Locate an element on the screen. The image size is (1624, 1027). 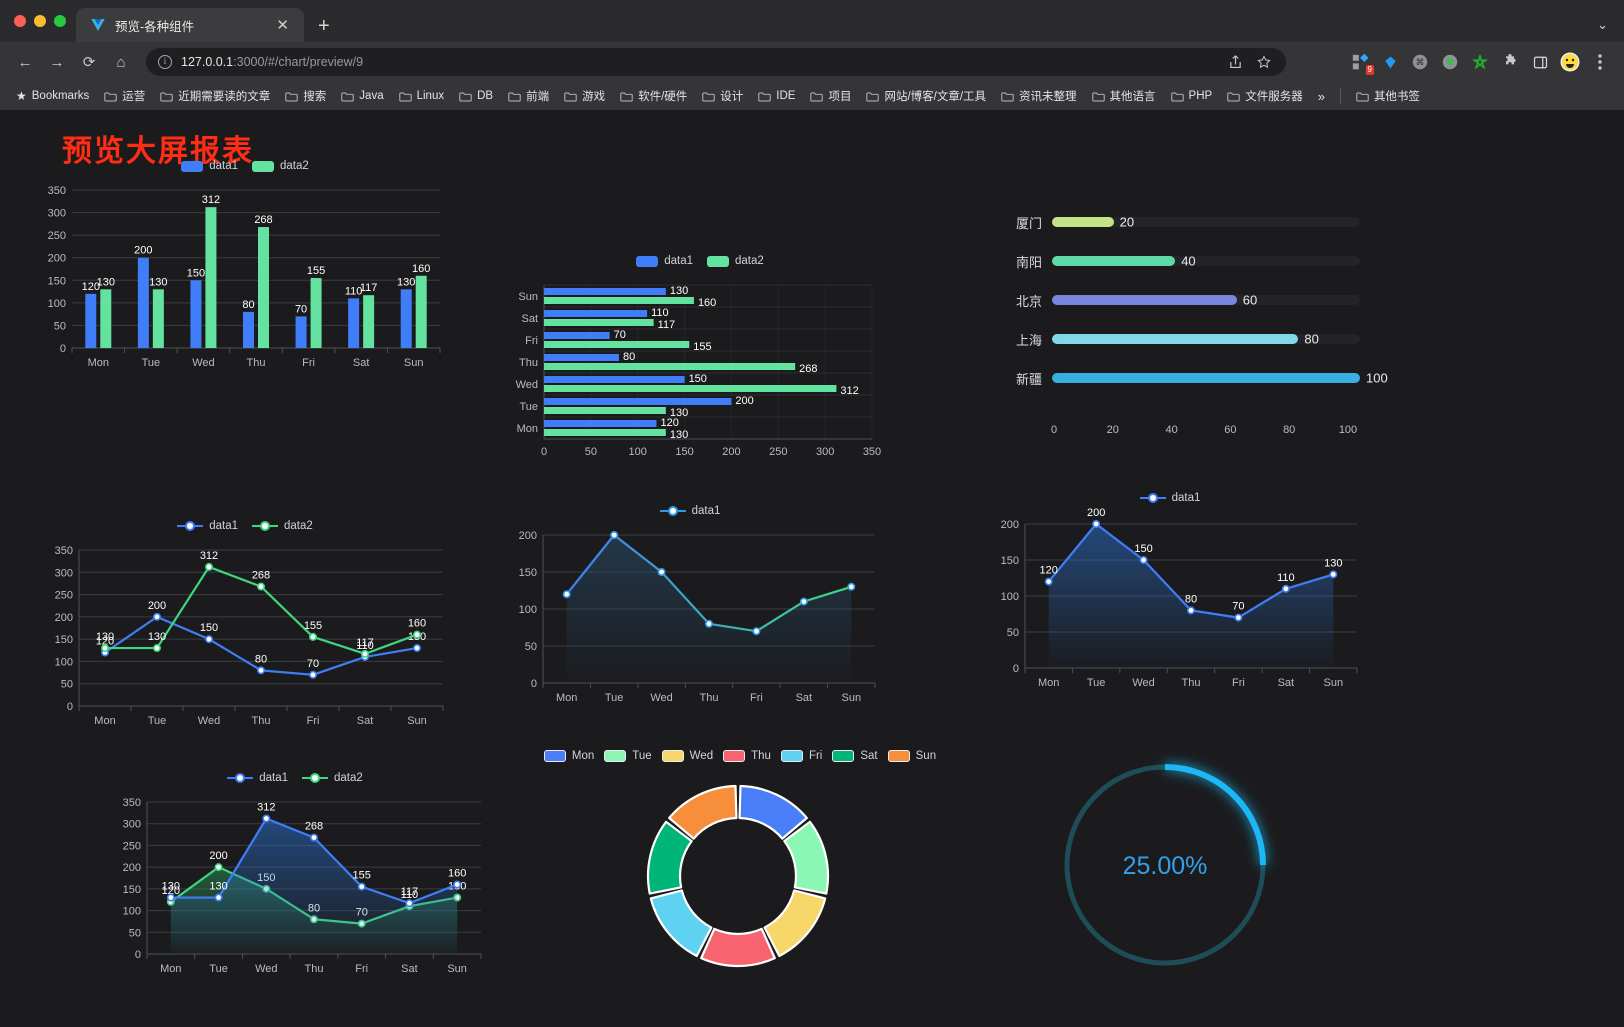
progress-row: 厦门 20 is located at coordinates (1180, 222).